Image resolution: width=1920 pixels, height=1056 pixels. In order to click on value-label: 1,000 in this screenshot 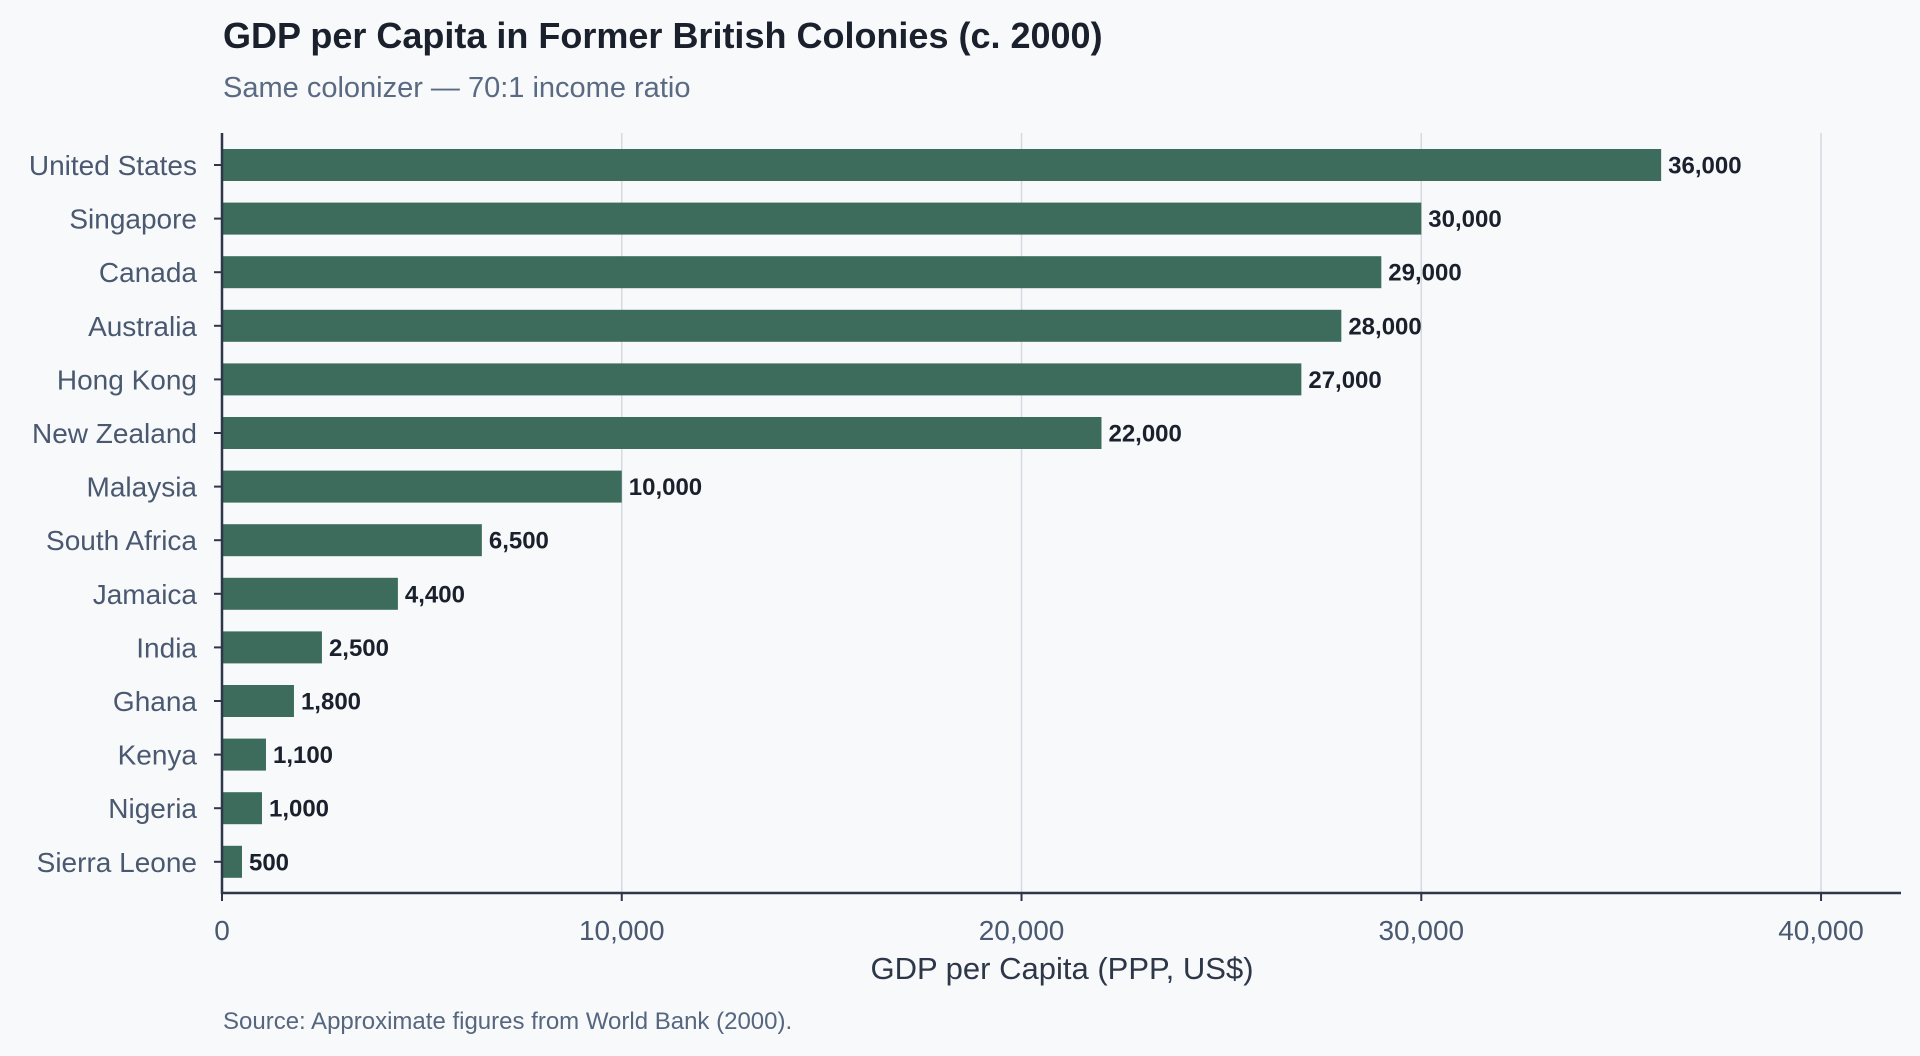, I will do `click(299, 809)`.